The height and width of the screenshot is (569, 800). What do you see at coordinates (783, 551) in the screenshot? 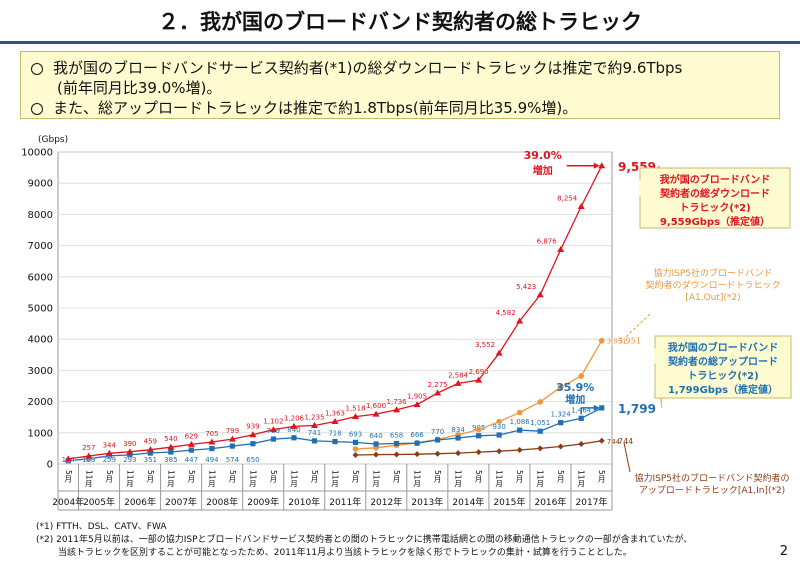
I see `page-number: 2` at bounding box center [783, 551].